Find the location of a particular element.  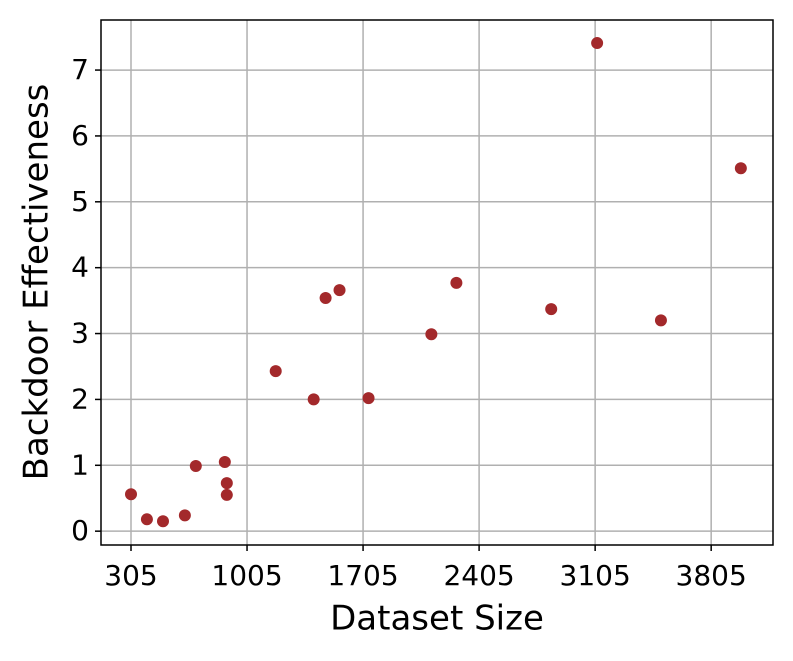

x-tick-label: 305 is located at coordinates (130, 575).